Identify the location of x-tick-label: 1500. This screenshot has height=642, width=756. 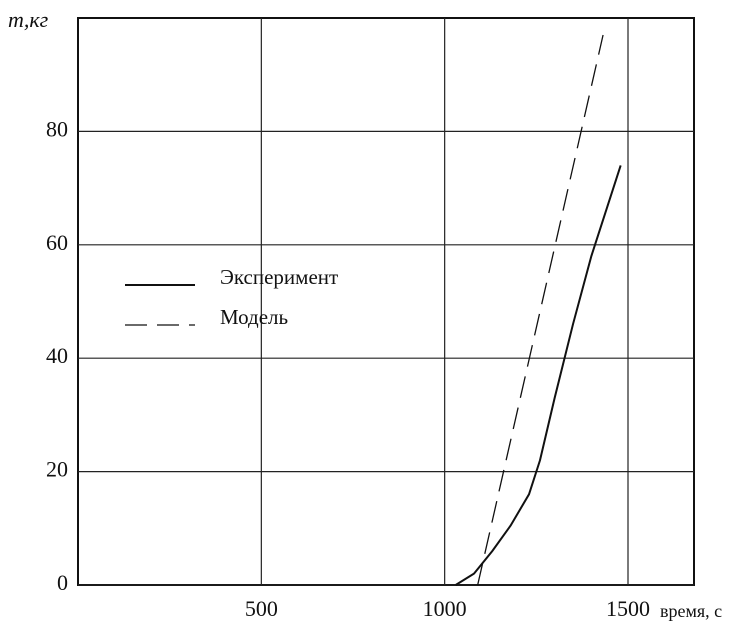
(628, 608).